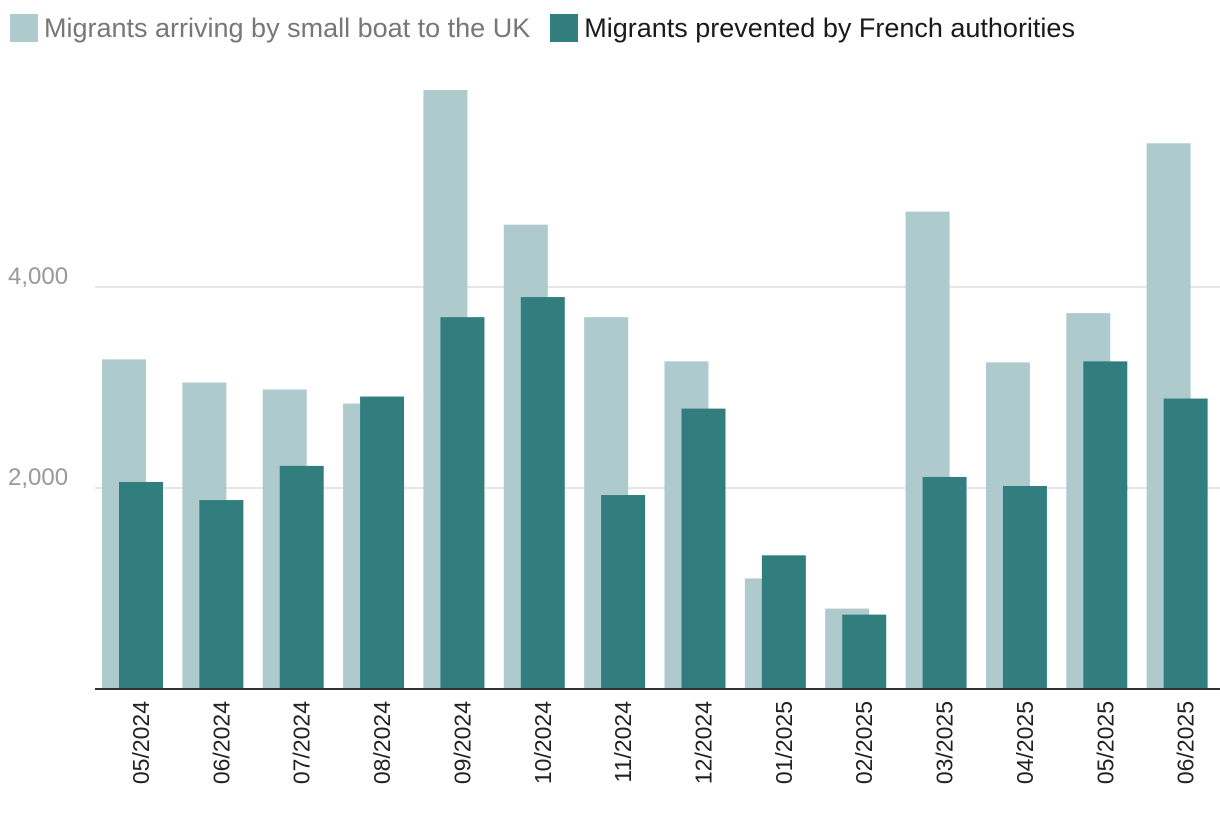 This screenshot has height=822, width=1220. I want to click on x-tick-label: 05/2024, so click(141, 742).